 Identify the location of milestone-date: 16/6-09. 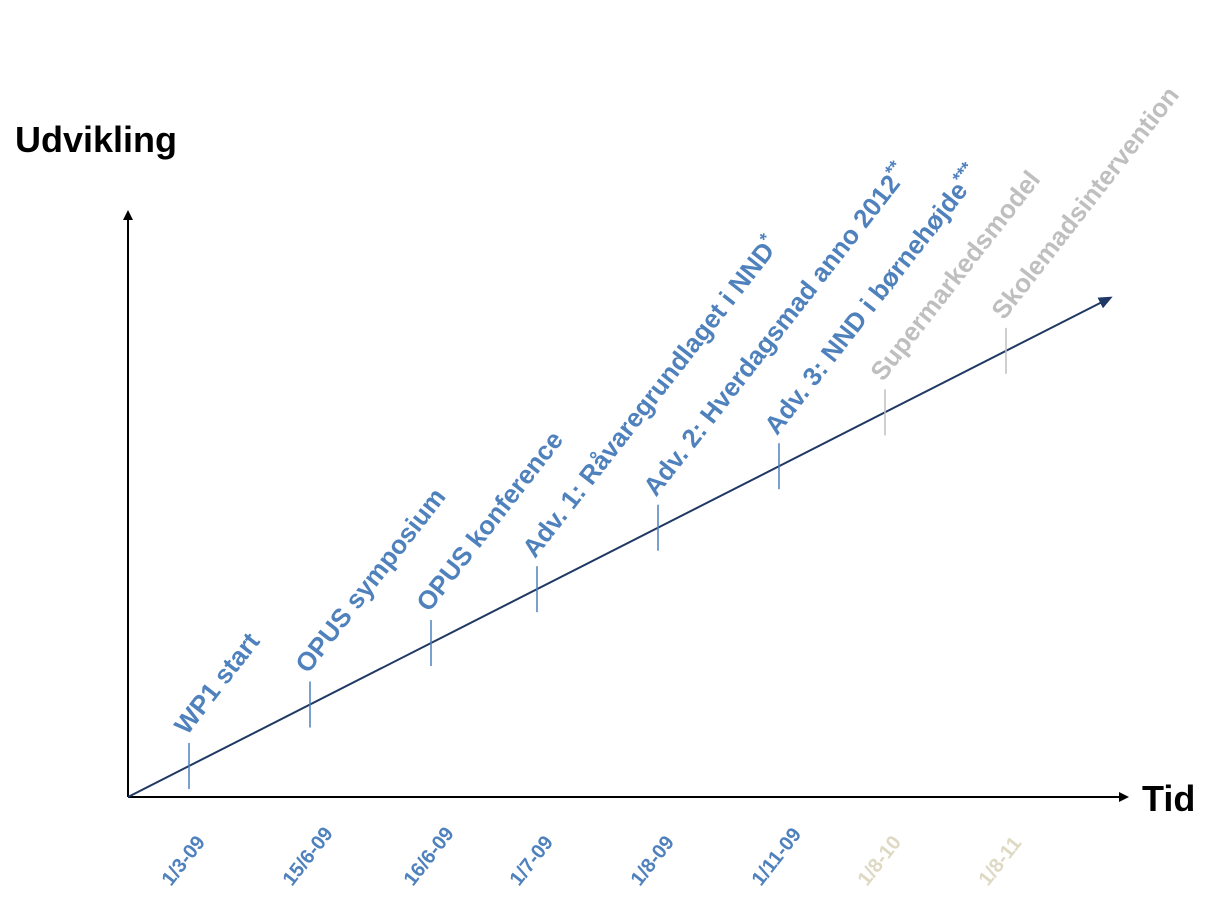
(429, 856).